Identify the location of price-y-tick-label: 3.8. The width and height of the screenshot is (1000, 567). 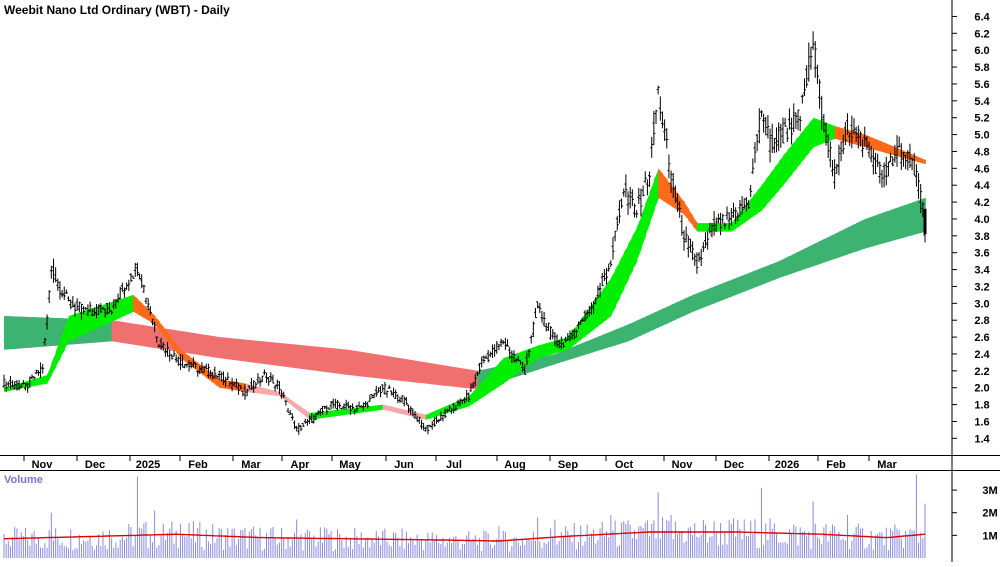
(981, 237).